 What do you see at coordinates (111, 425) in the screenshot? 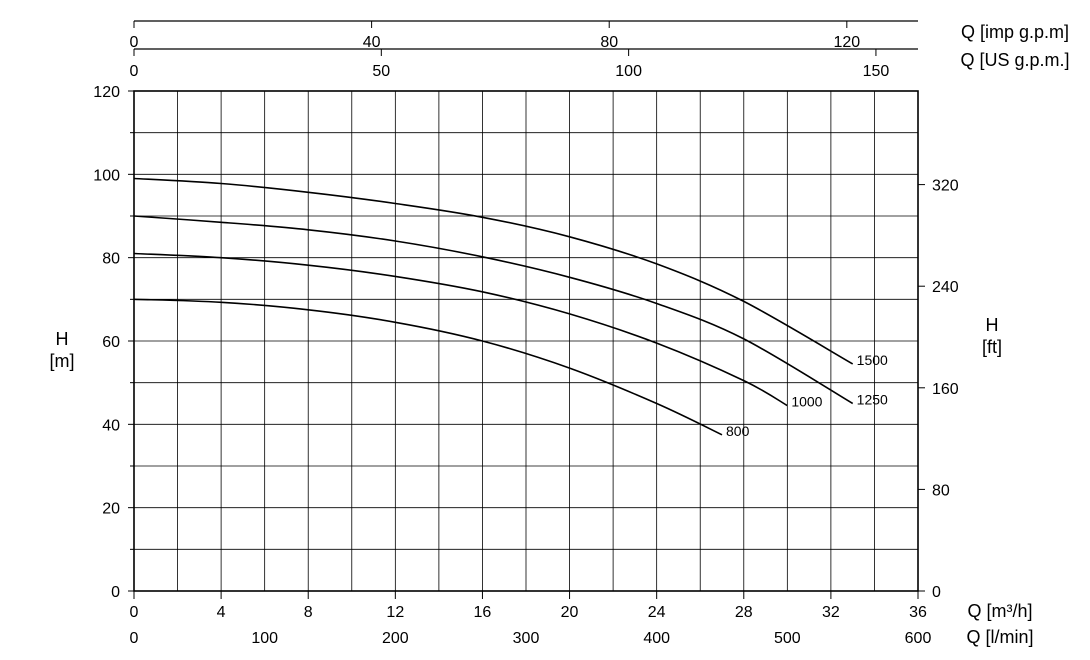
I see `y-left-tick-label: 40` at bounding box center [111, 425].